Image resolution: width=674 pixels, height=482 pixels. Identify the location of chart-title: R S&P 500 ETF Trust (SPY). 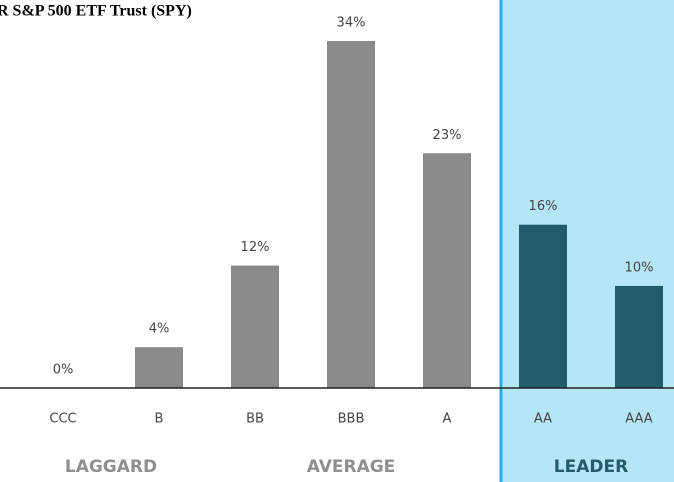
(96, 11).